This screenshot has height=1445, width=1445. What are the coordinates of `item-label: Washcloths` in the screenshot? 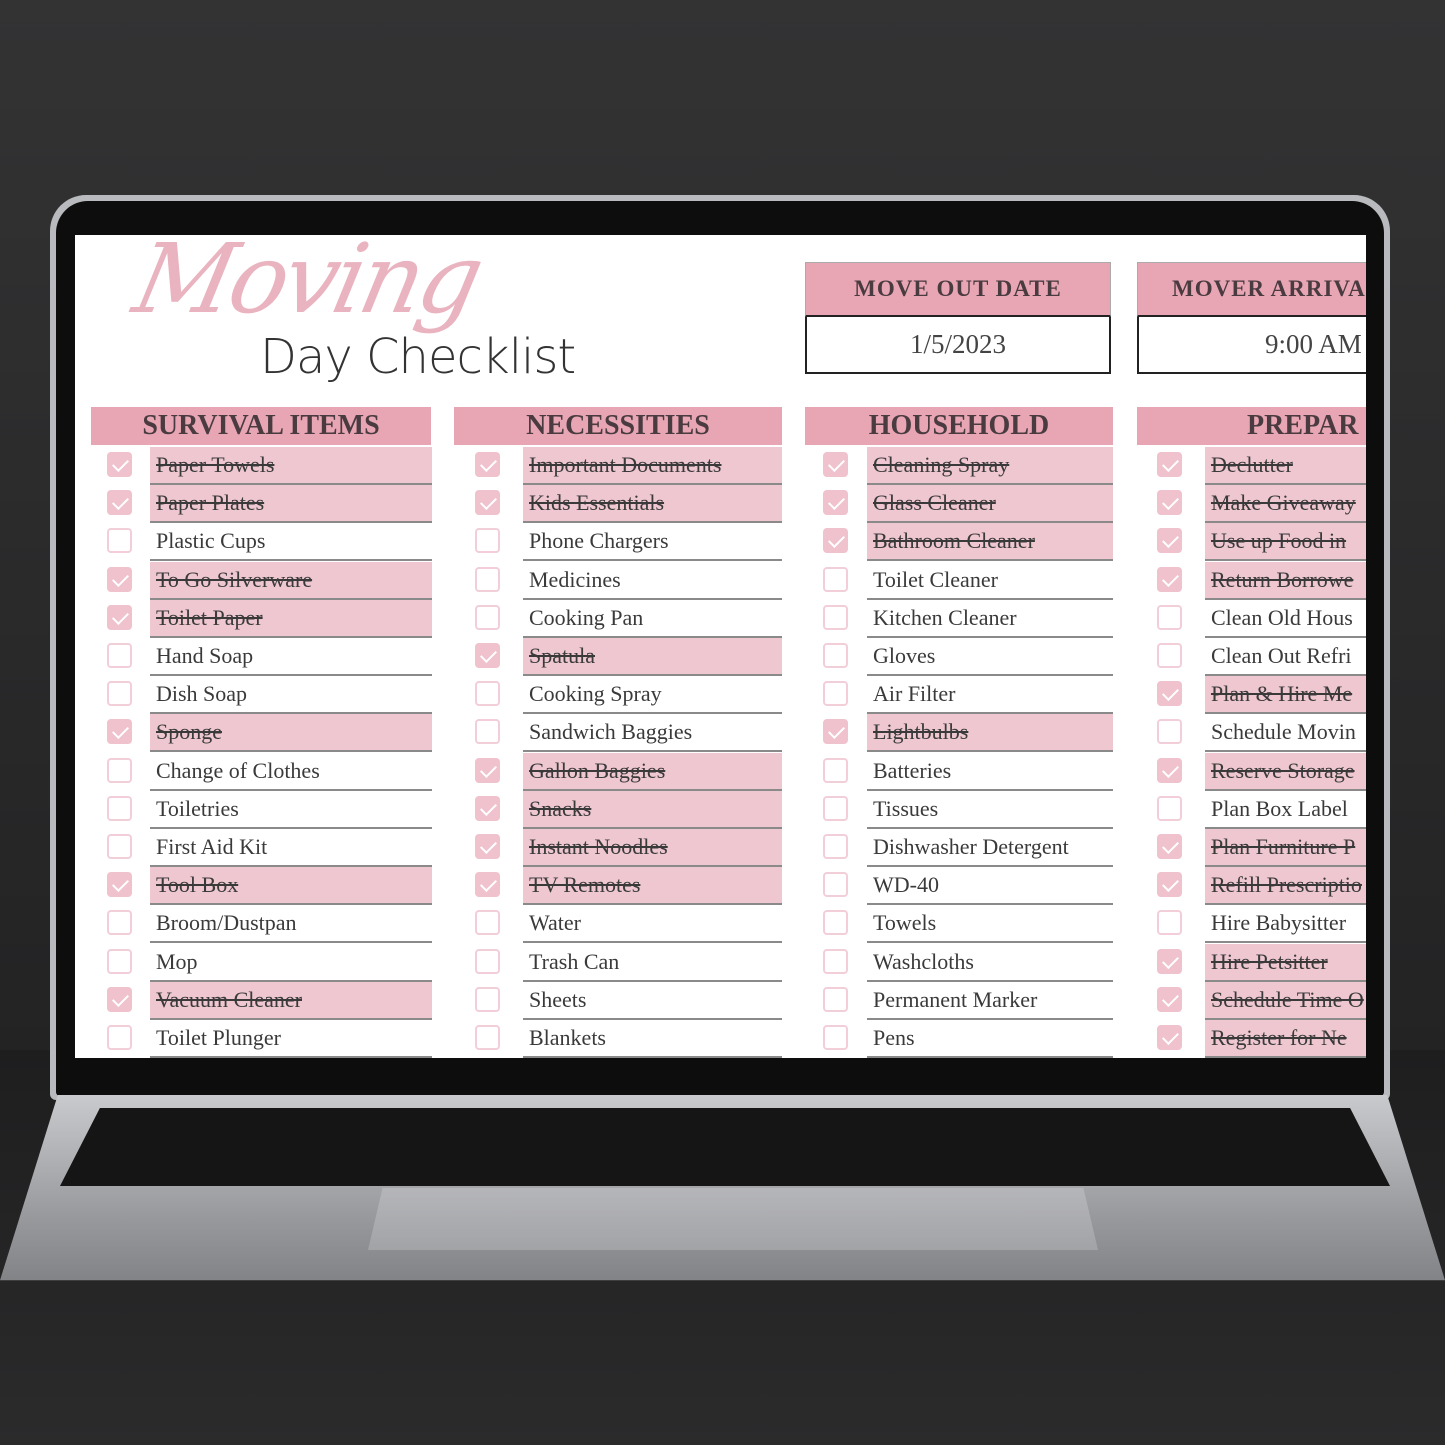 It's located at (990, 963).